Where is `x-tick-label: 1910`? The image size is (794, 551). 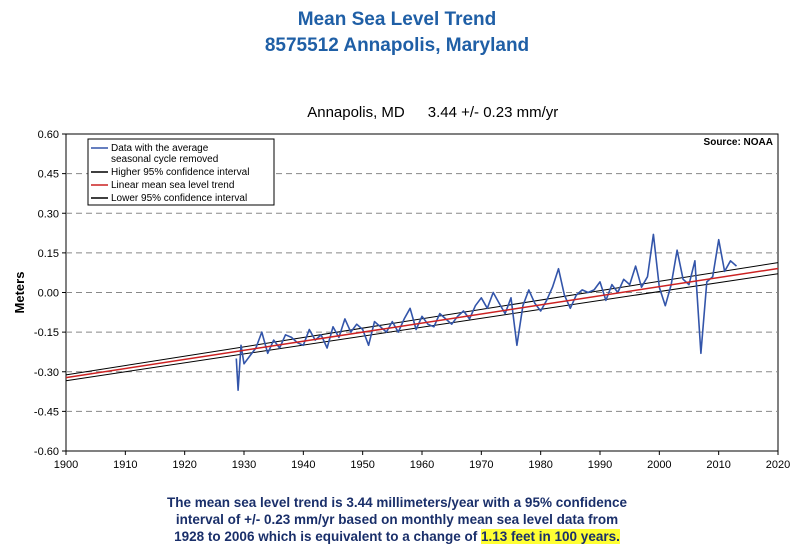 x-tick-label: 1910 is located at coordinates (125, 465).